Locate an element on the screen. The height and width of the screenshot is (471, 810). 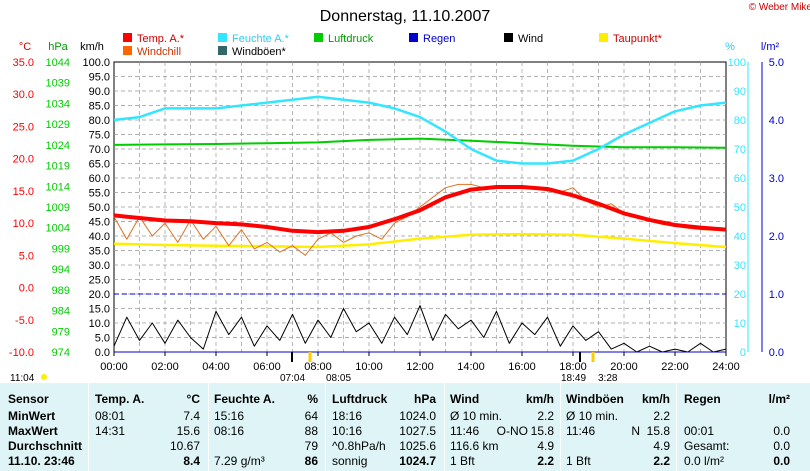
tick-label-temp: 20.0 is located at coordinates (23, 160).